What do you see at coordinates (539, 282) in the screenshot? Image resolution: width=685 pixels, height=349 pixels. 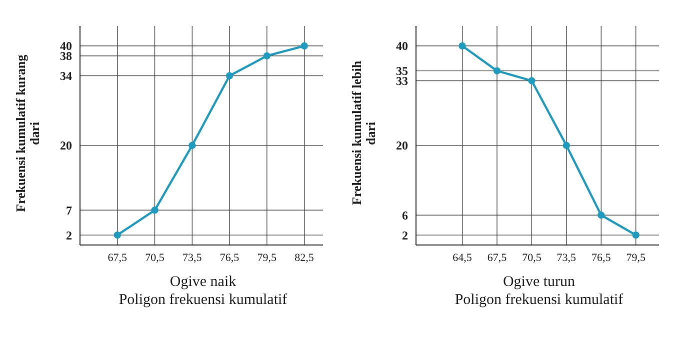 I see `text: Ogive turun` at bounding box center [539, 282].